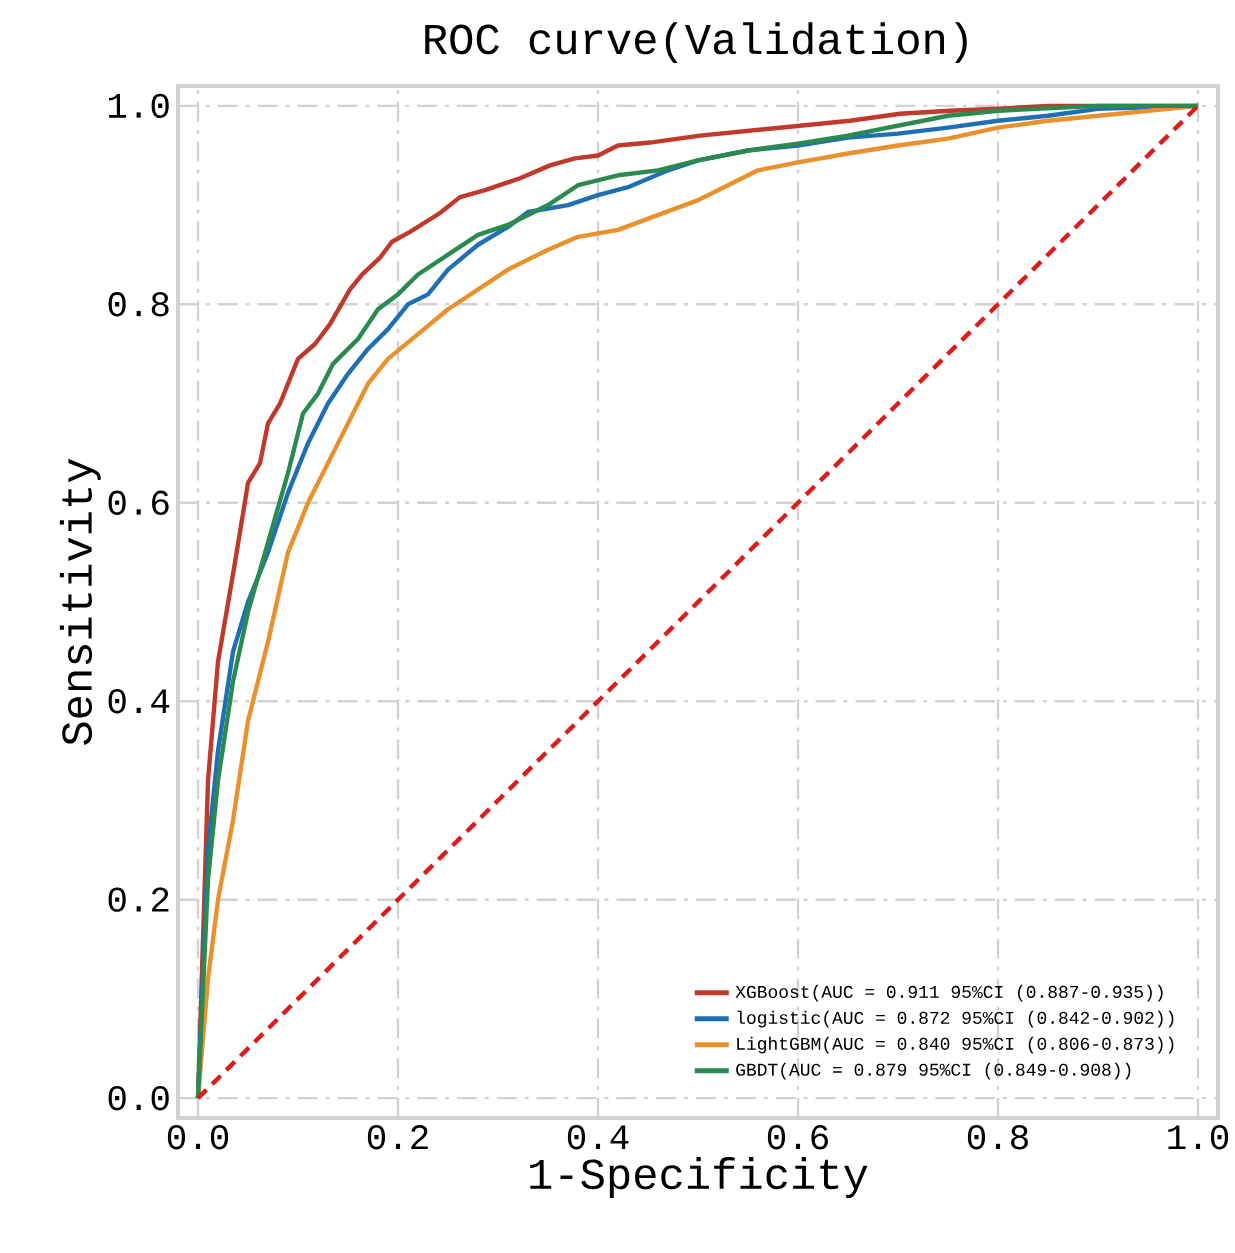 The image size is (1235, 1253). What do you see at coordinates (138, 502) in the screenshot?
I see `y-tick-label: 0.6` at bounding box center [138, 502].